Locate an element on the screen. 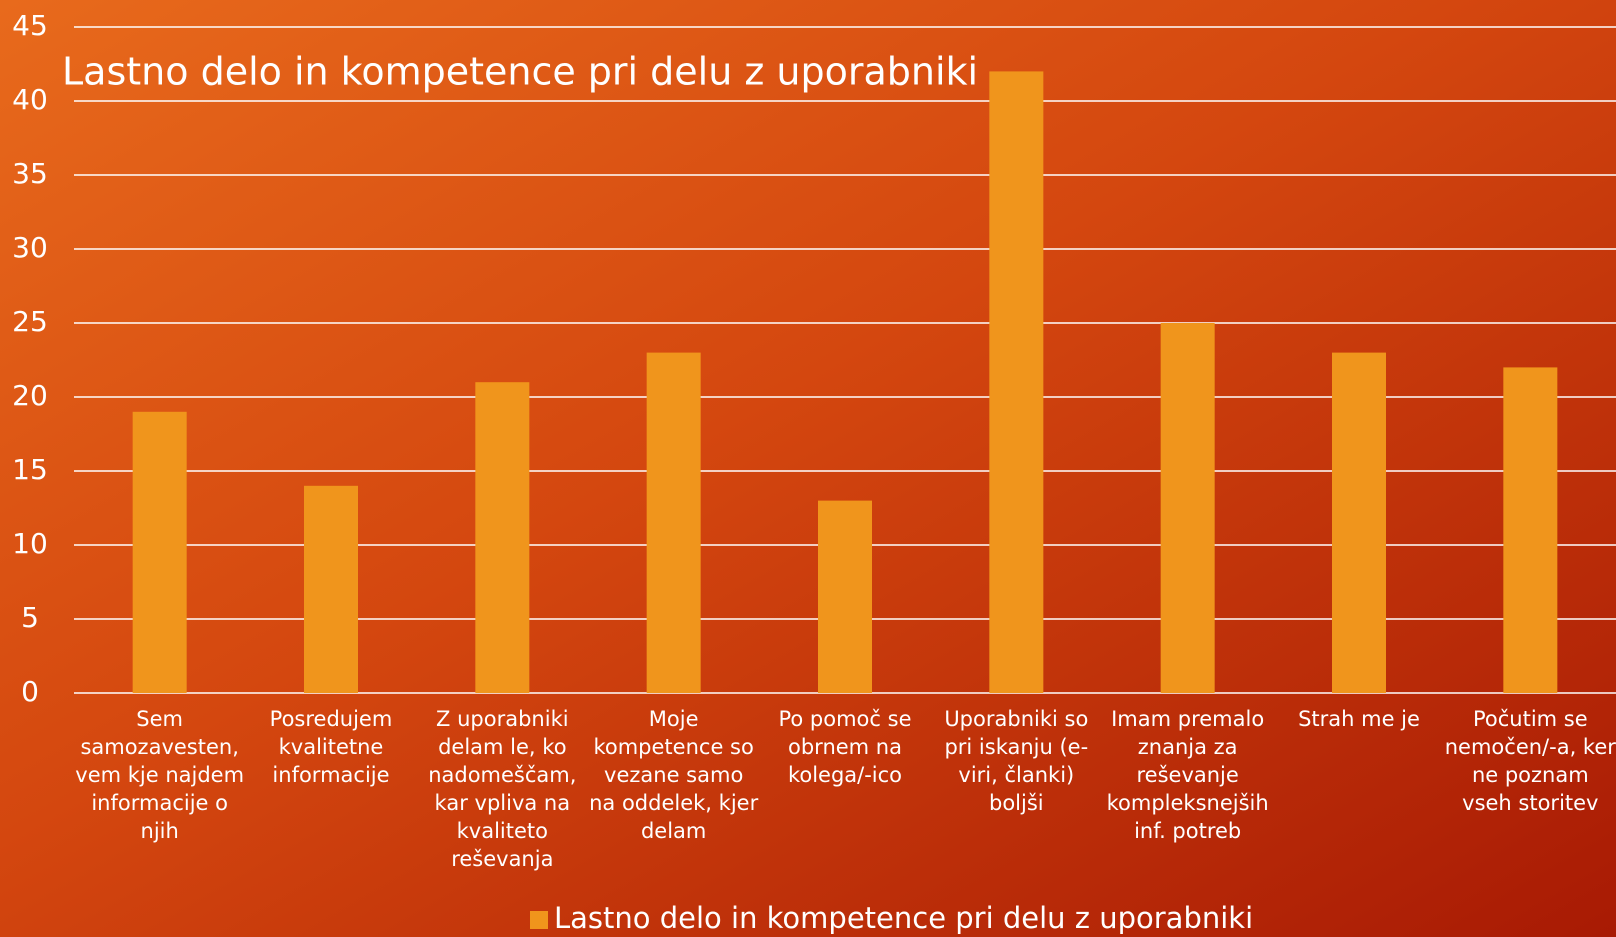  x-tick-label: Posredujem kvalitetne informacije is located at coordinates (331, 747).